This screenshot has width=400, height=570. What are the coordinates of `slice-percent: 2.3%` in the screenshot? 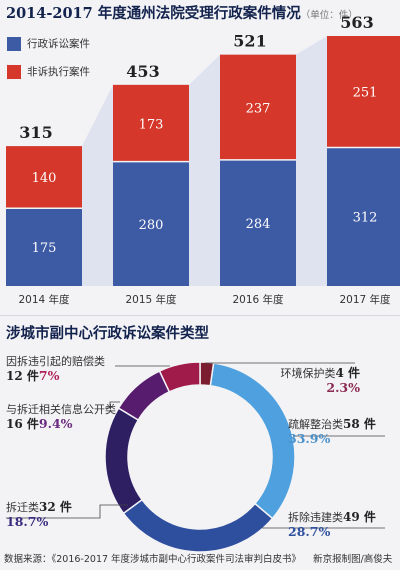 It's located at (343, 387).